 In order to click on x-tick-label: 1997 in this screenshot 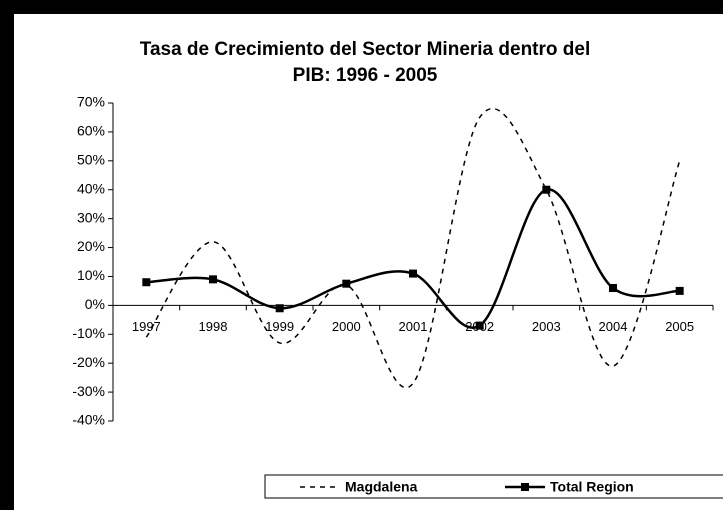, I will do `click(146, 326)`.